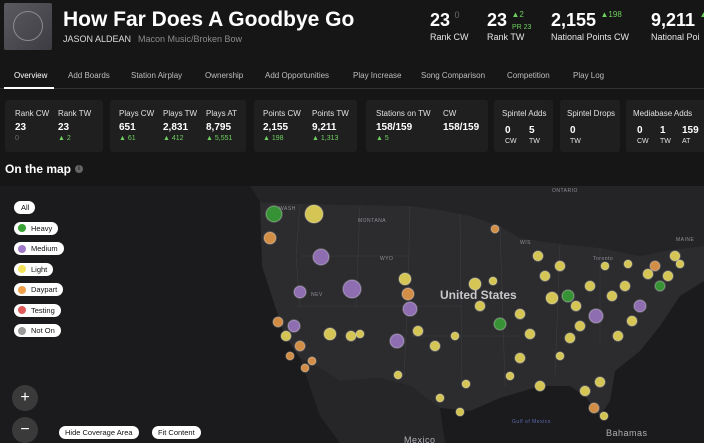 The width and height of the screenshot is (704, 443). Describe the element at coordinates (224, 75) in the screenshot. I see `tab-ownership: Ownership` at that location.